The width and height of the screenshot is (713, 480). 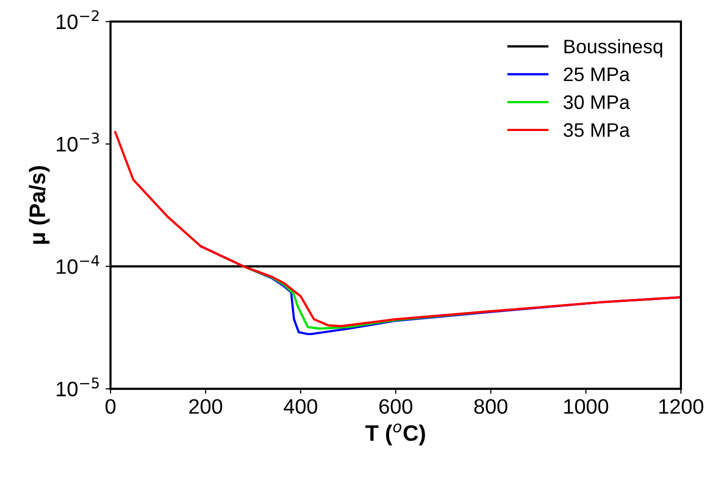 I want to click on x-axis-title: T ($^{o}$C), so click(x=395, y=435).